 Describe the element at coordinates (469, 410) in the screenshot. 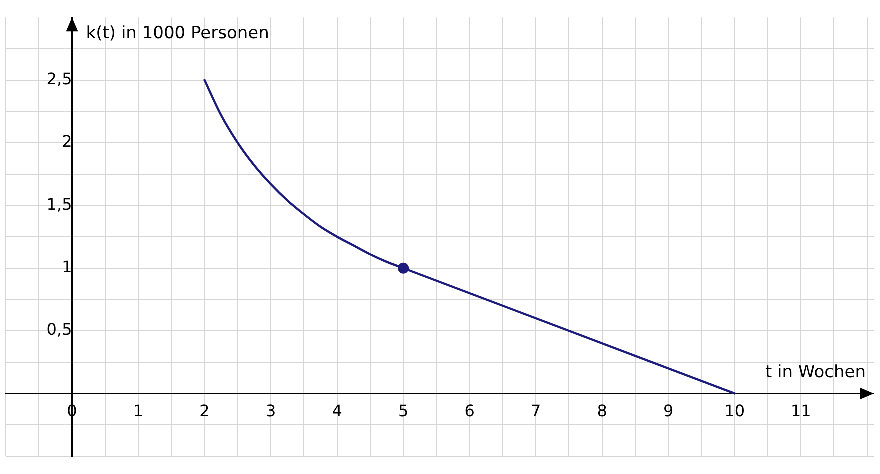

I see `x-tick-label: 6` at that location.